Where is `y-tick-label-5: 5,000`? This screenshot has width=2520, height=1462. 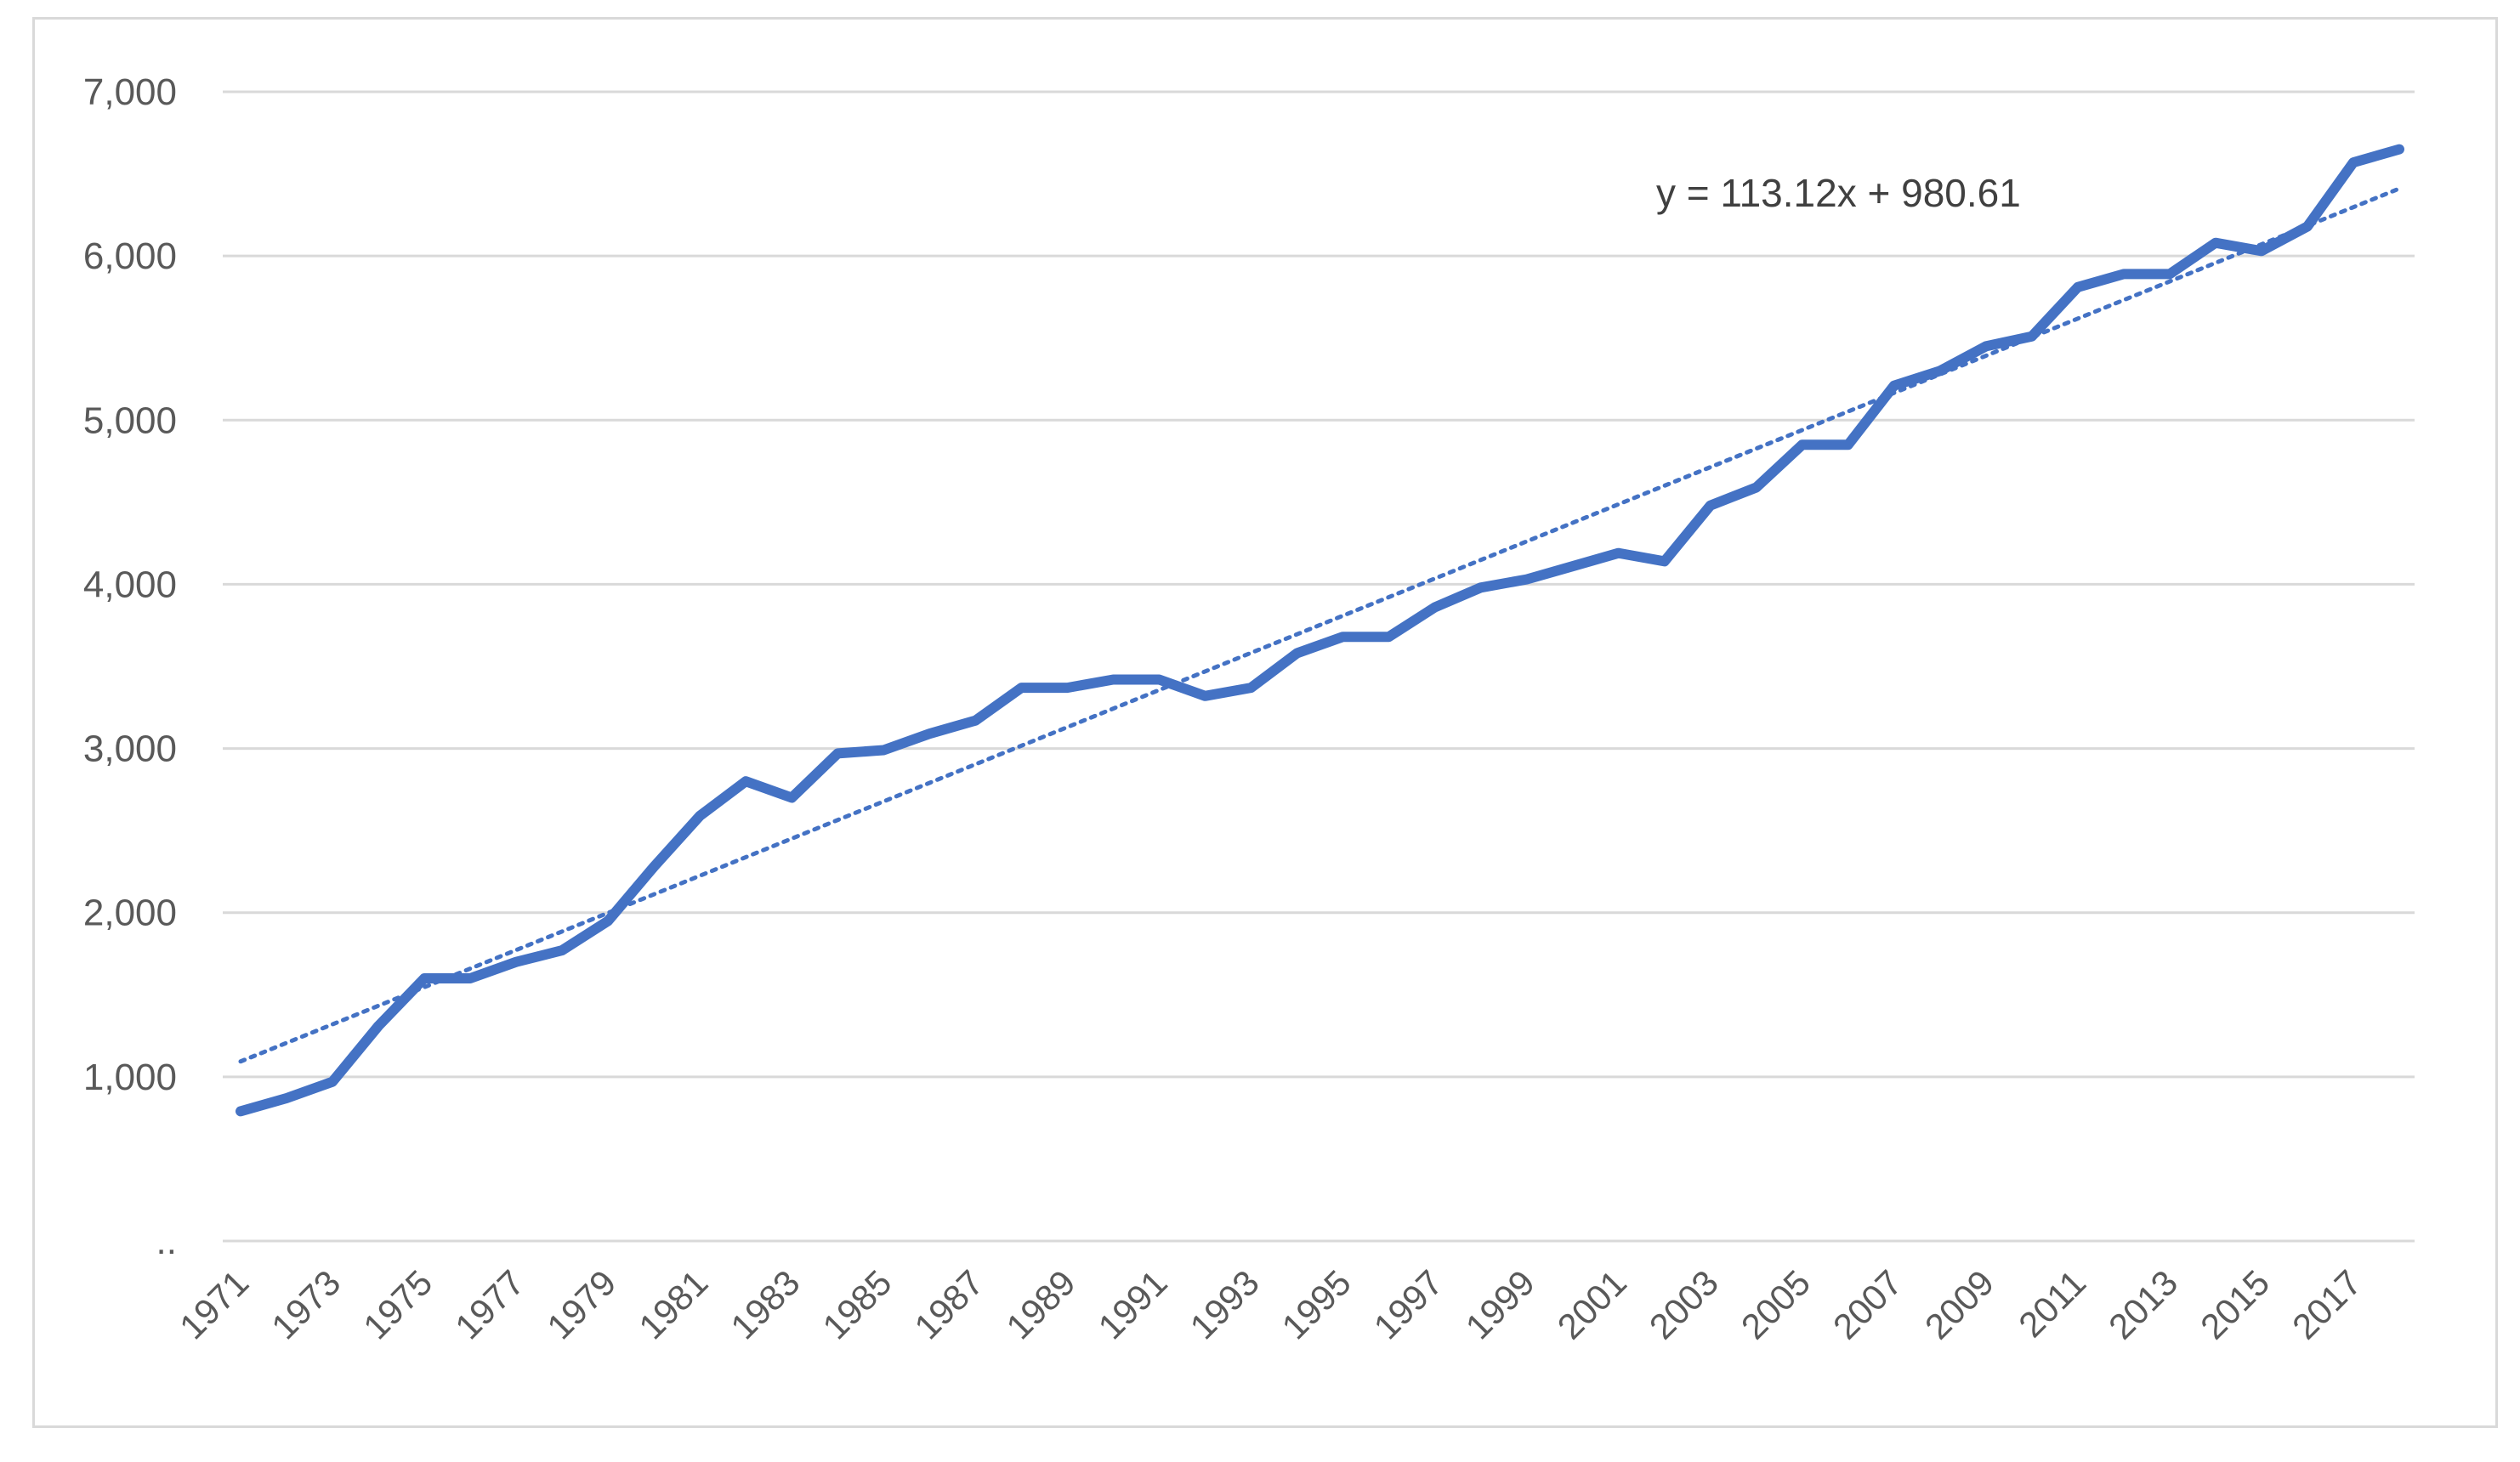
y-tick-label-5: 5,000 is located at coordinates (130, 420).